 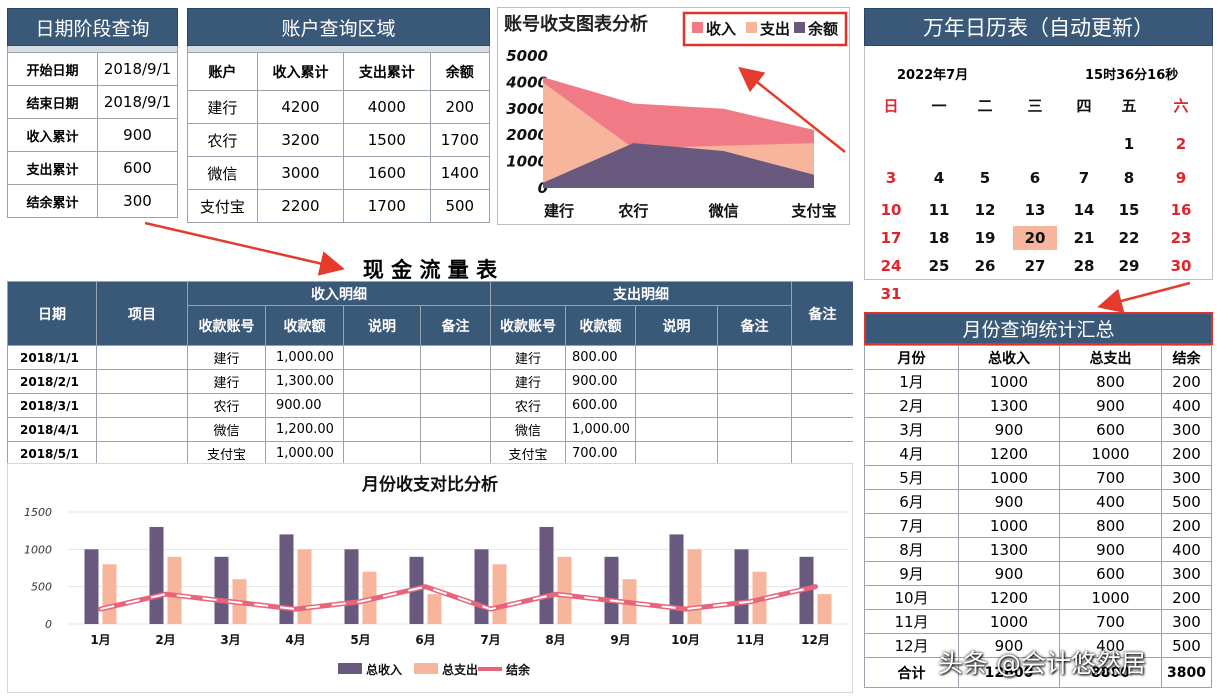 What do you see at coordinates (304, 381) in the screenshot?
I see `cf-in-amount: 1,300.00` at bounding box center [304, 381].